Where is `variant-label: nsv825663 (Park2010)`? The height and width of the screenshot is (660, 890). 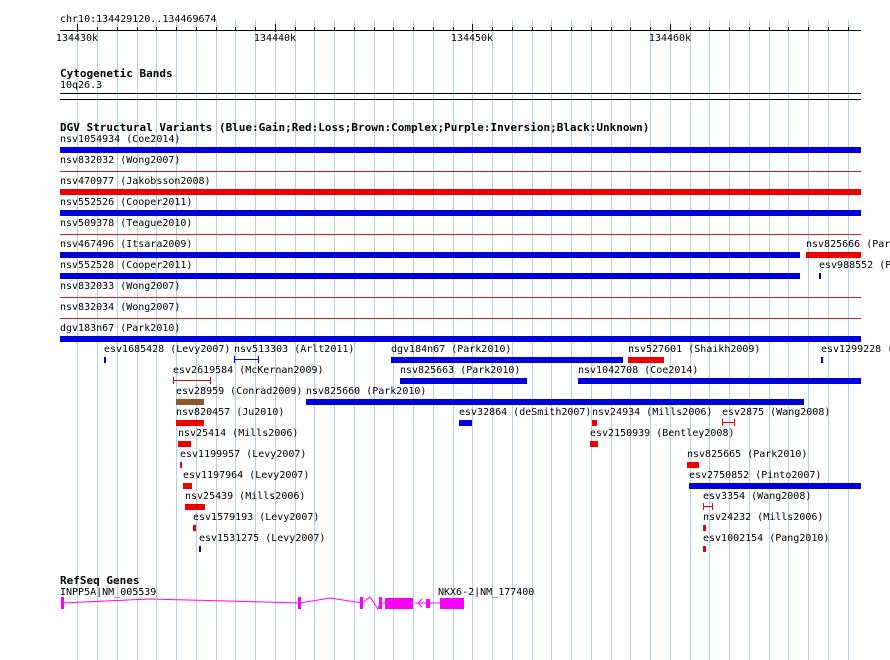
variant-label: nsv825663 (Park2010) is located at coordinates (460, 370).